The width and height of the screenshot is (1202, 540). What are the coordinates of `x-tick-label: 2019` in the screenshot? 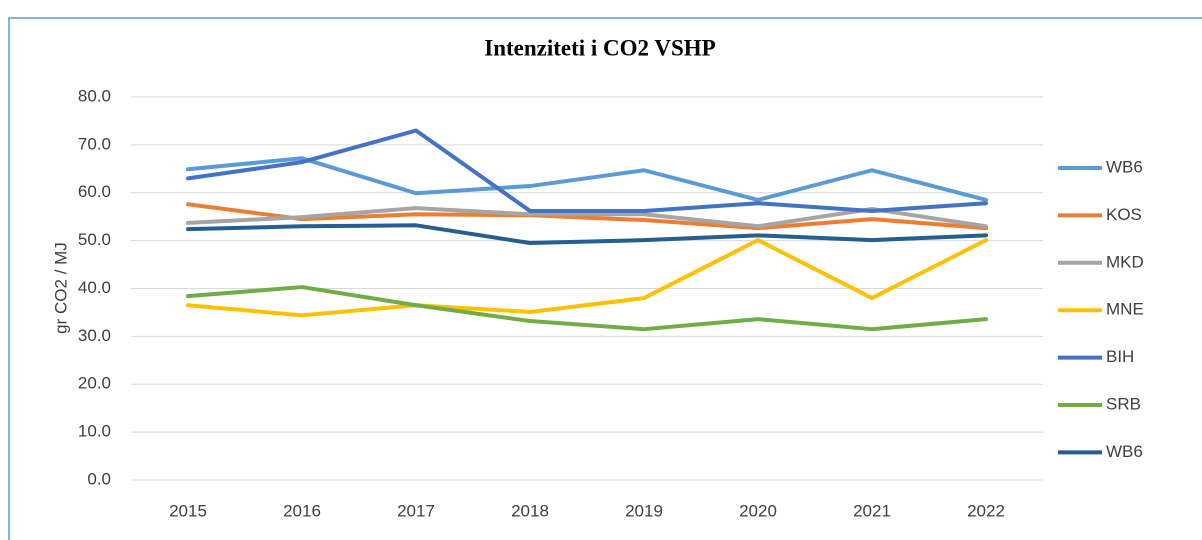 It's located at (644, 510).